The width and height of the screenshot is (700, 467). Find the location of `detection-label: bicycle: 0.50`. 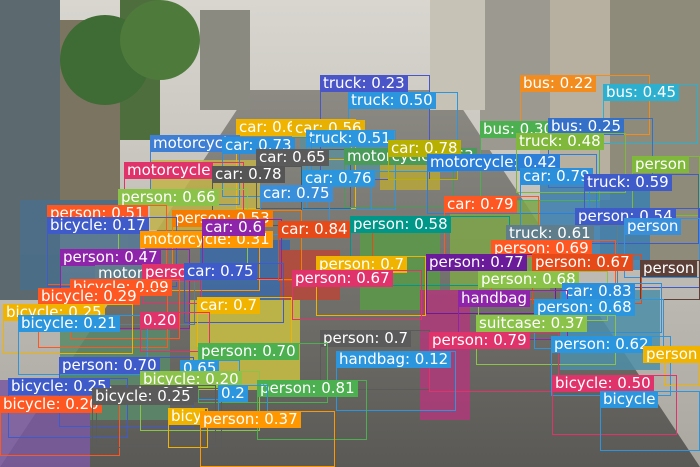

detection-label: bicycle: 0.50 is located at coordinates (603, 383).